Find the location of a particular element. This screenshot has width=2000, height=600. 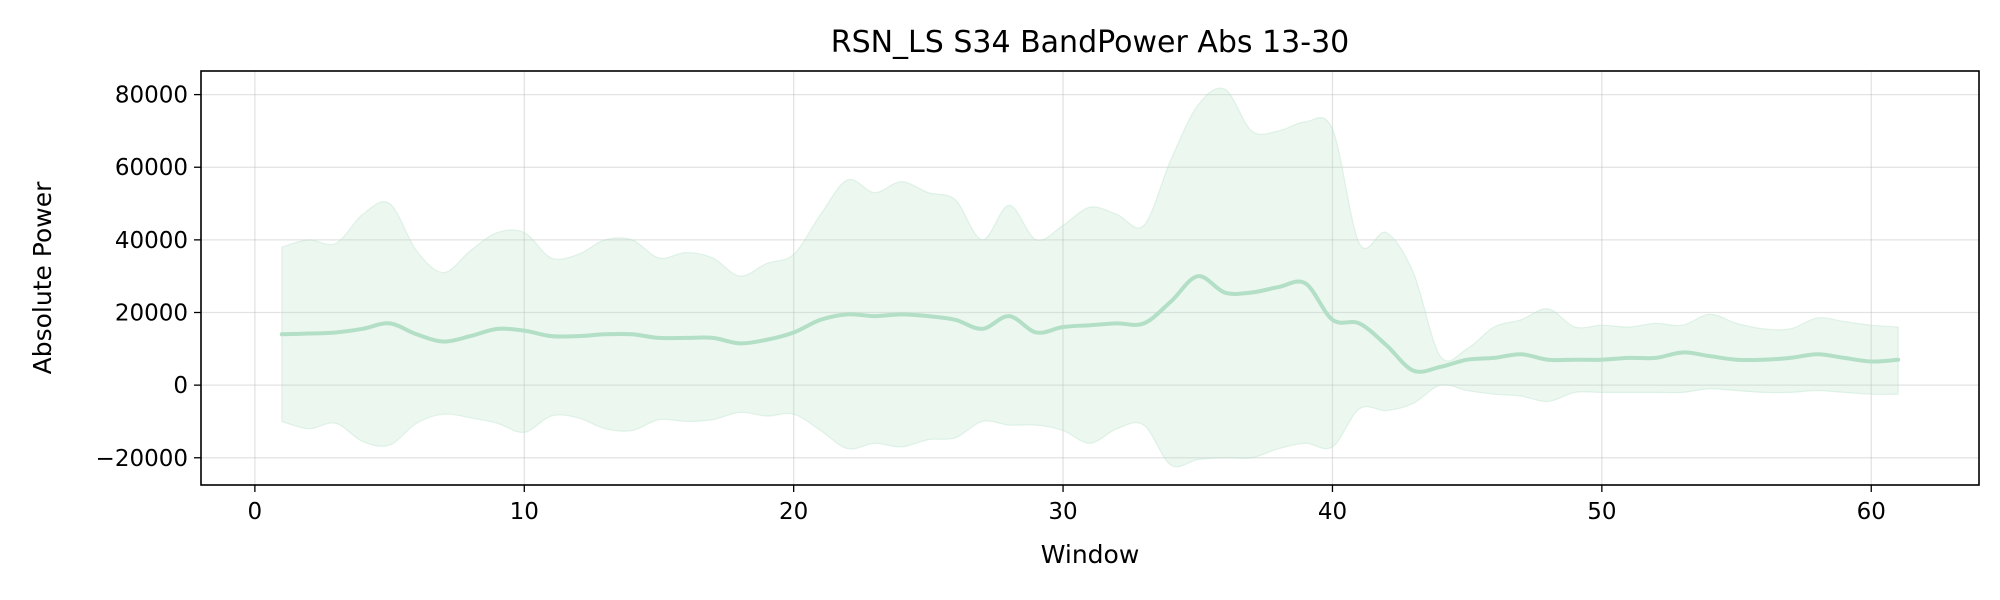

mean-line-path is located at coordinates (1090, 324).